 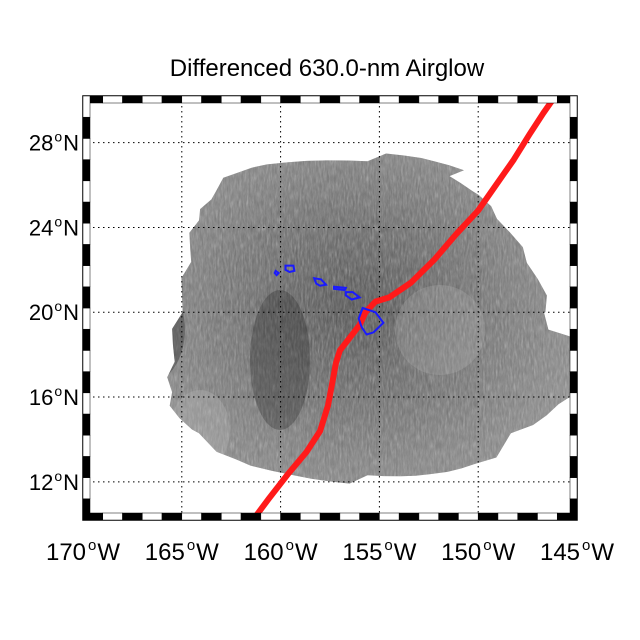 What do you see at coordinates (340, 288) in the screenshot?
I see `island-molokai` at bounding box center [340, 288].